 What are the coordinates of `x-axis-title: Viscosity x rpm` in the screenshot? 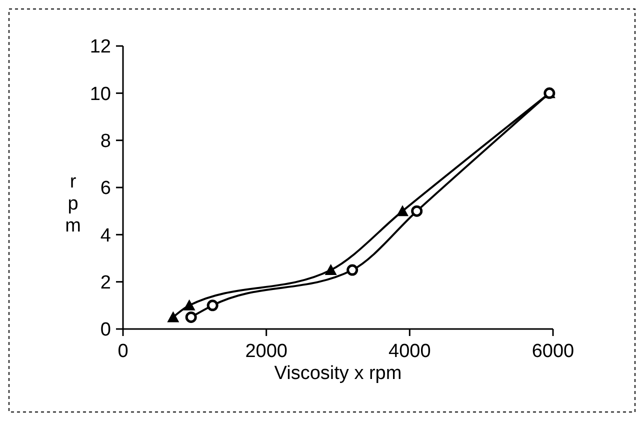 It's located at (338, 373).